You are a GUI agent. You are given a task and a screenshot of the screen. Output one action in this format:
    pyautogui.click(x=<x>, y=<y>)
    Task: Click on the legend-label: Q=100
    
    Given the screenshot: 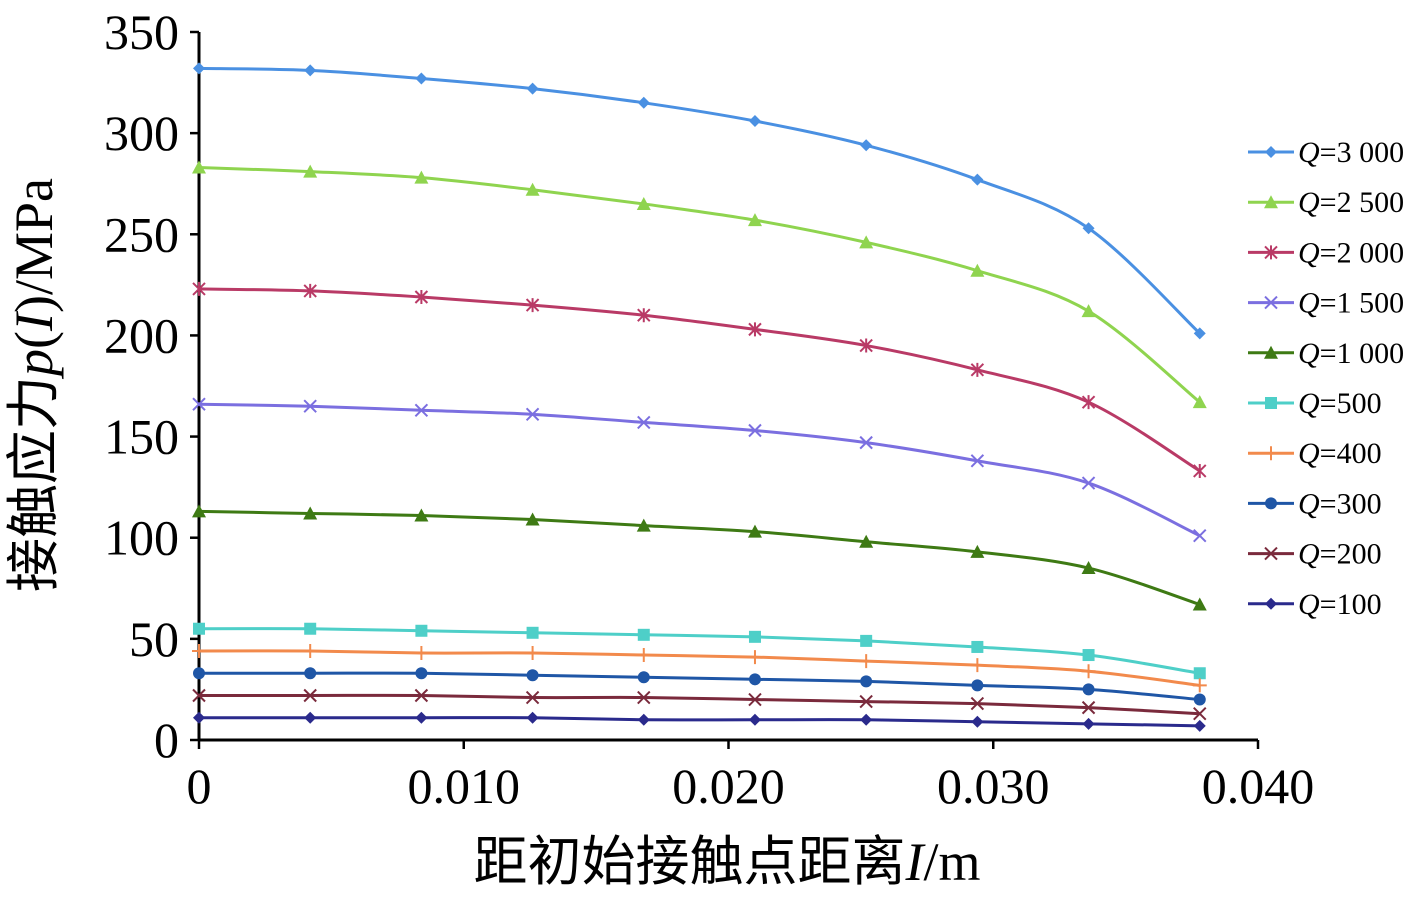 What is the action you would take?
    pyautogui.click(x=1340, y=604)
    